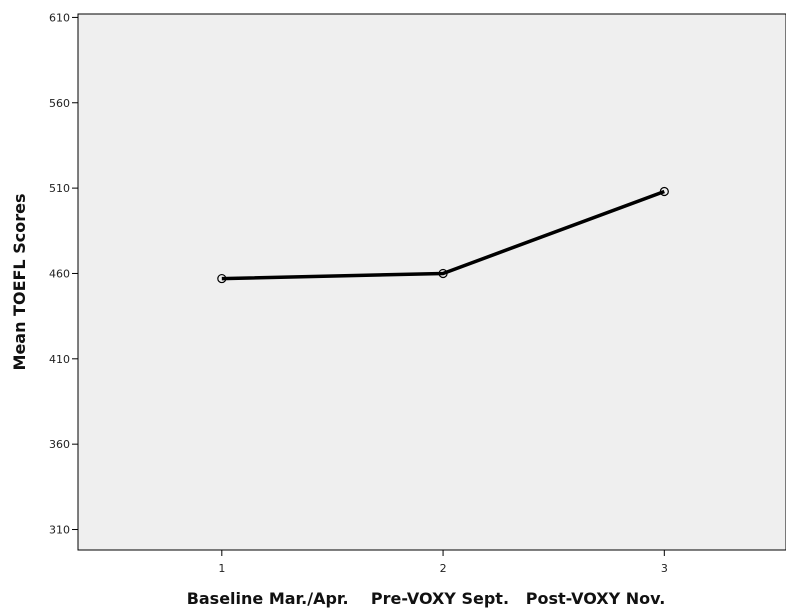 This screenshot has height=609, width=786. I want to click on y-tick-label: 610, so click(59, 17).